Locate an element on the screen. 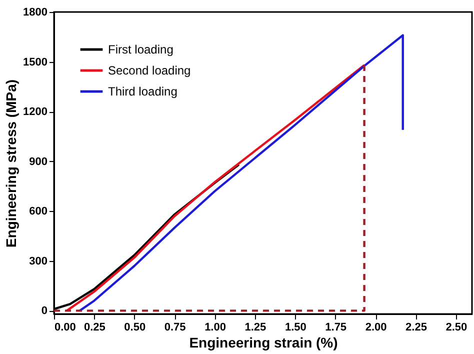 The height and width of the screenshot is (354, 474). x-axis-title: Engineering strain (%) is located at coordinates (263, 342).